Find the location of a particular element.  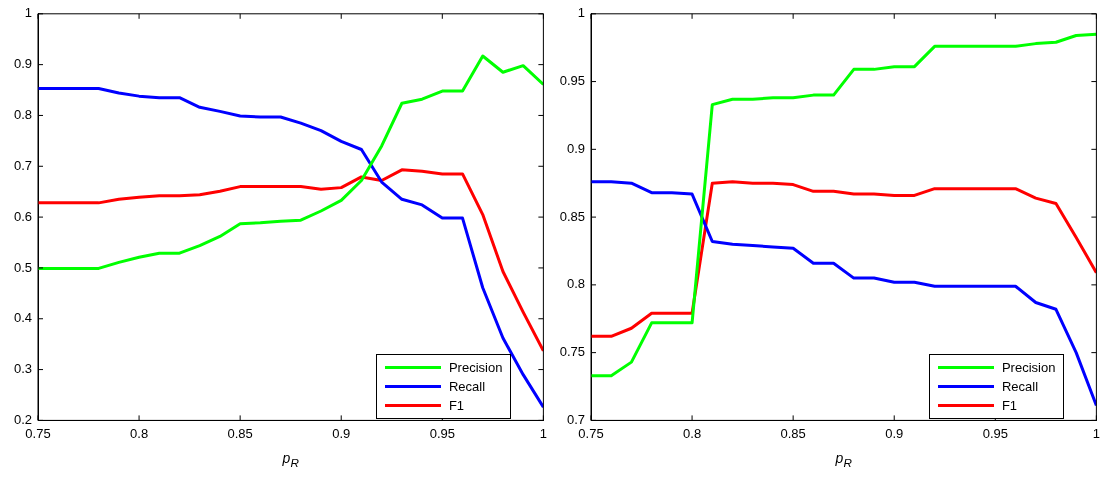

y-tick-label: 0.3 is located at coordinates (22, 369).